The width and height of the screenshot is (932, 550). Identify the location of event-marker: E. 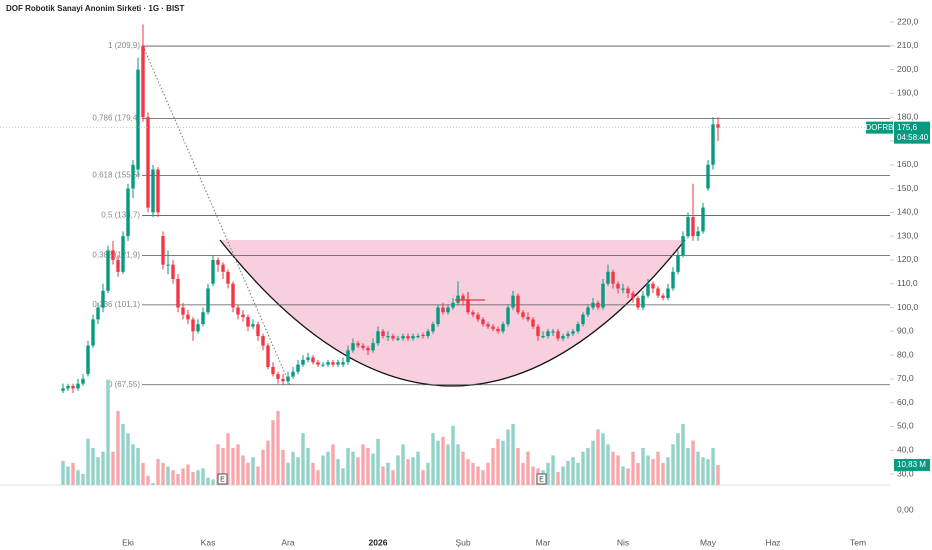
(222, 479).